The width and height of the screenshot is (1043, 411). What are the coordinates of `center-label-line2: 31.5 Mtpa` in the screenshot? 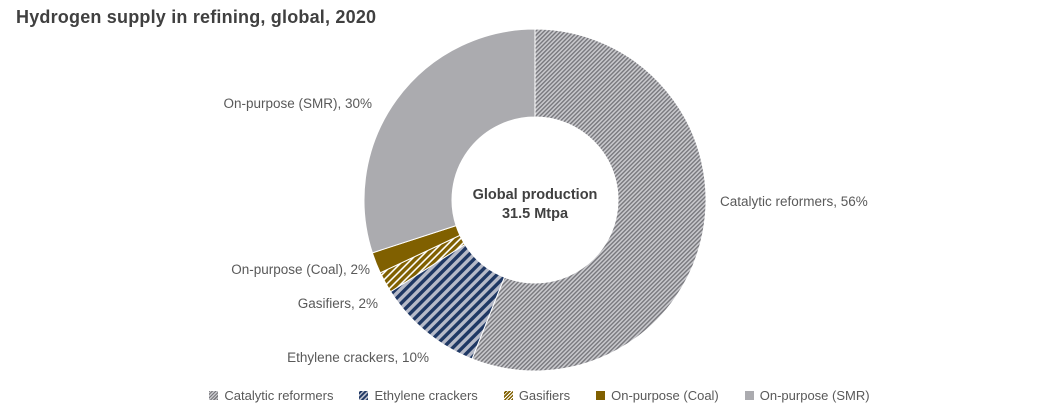 It's located at (535, 214).